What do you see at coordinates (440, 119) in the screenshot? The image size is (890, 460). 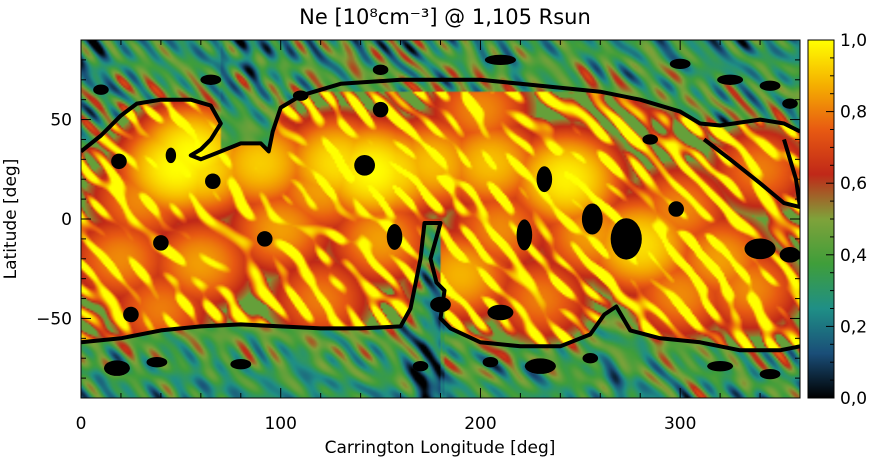 I see `boundary-line` at bounding box center [440, 119].